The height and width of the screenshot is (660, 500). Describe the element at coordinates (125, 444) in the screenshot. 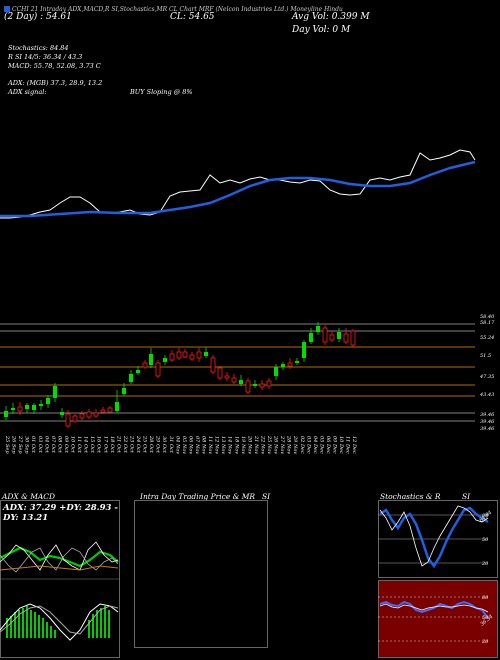

I see `date-label: 22 Oct` at that location.